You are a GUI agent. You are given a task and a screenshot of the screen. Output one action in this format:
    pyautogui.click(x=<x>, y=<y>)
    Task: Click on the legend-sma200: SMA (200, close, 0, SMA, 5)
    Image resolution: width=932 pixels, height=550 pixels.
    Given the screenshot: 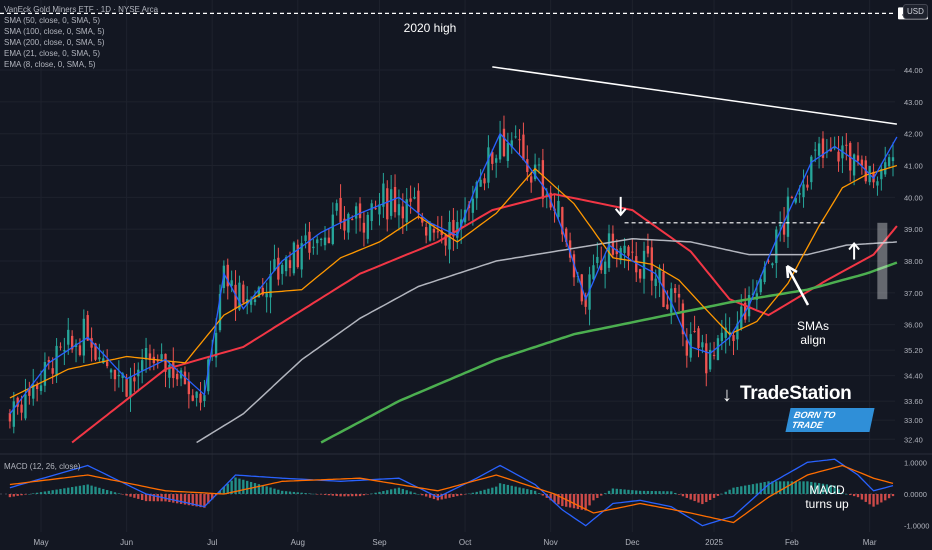 What is the action you would take?
    pyautogui.click(x=54, y=42)
    